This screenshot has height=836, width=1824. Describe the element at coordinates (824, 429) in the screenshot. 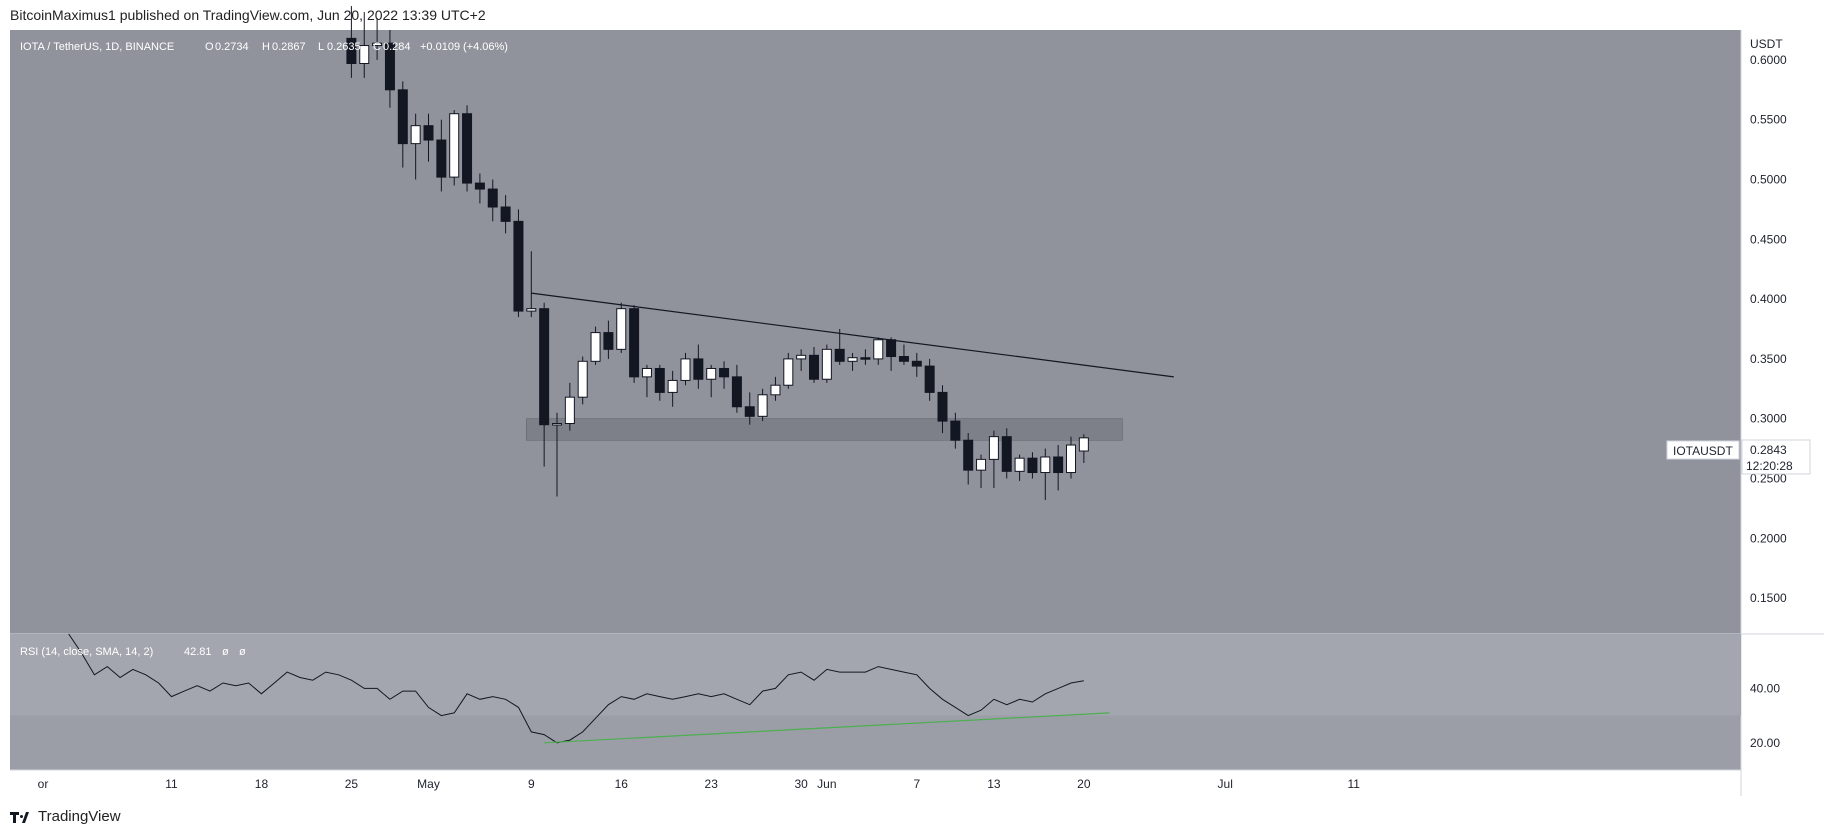

I see `support-zone` at that location.